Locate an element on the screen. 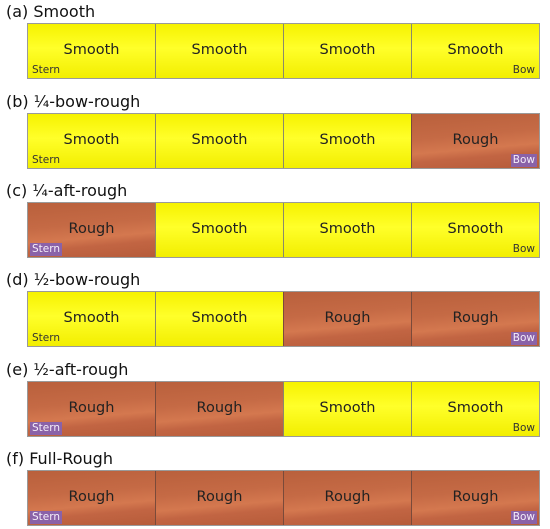  config-title: (a) Smooth is located at coordinates (51, 11).